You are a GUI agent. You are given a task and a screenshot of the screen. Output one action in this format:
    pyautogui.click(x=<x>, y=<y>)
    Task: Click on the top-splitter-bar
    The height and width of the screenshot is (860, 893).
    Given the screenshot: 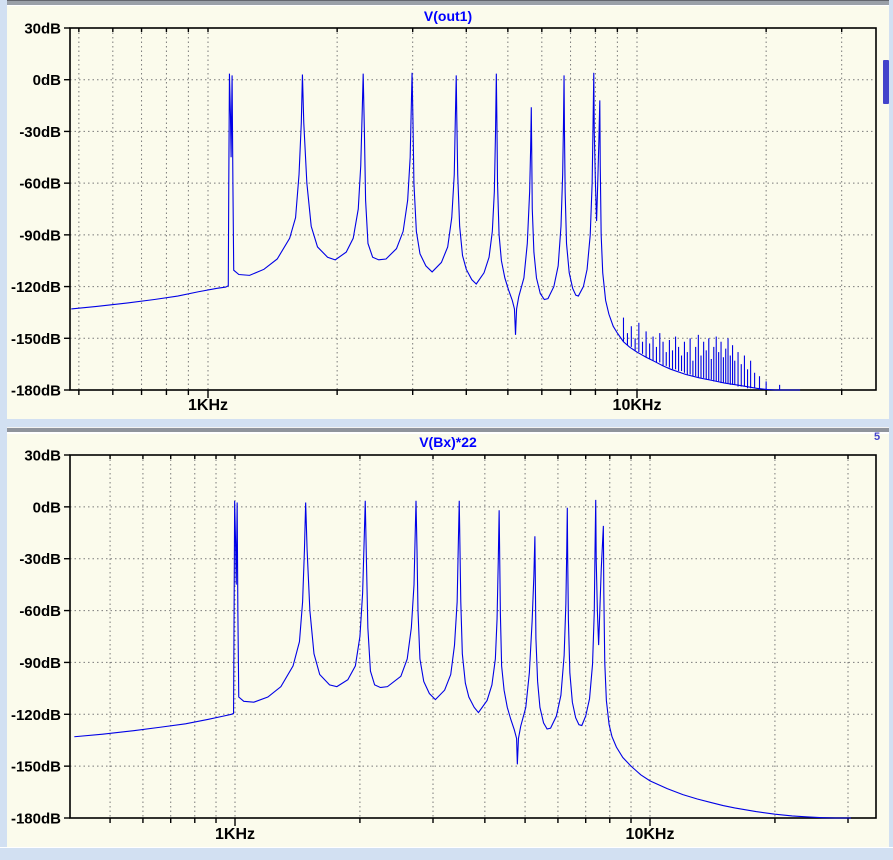 What is the action you would take?
    pyautogui.click(x=446, y=3)
    